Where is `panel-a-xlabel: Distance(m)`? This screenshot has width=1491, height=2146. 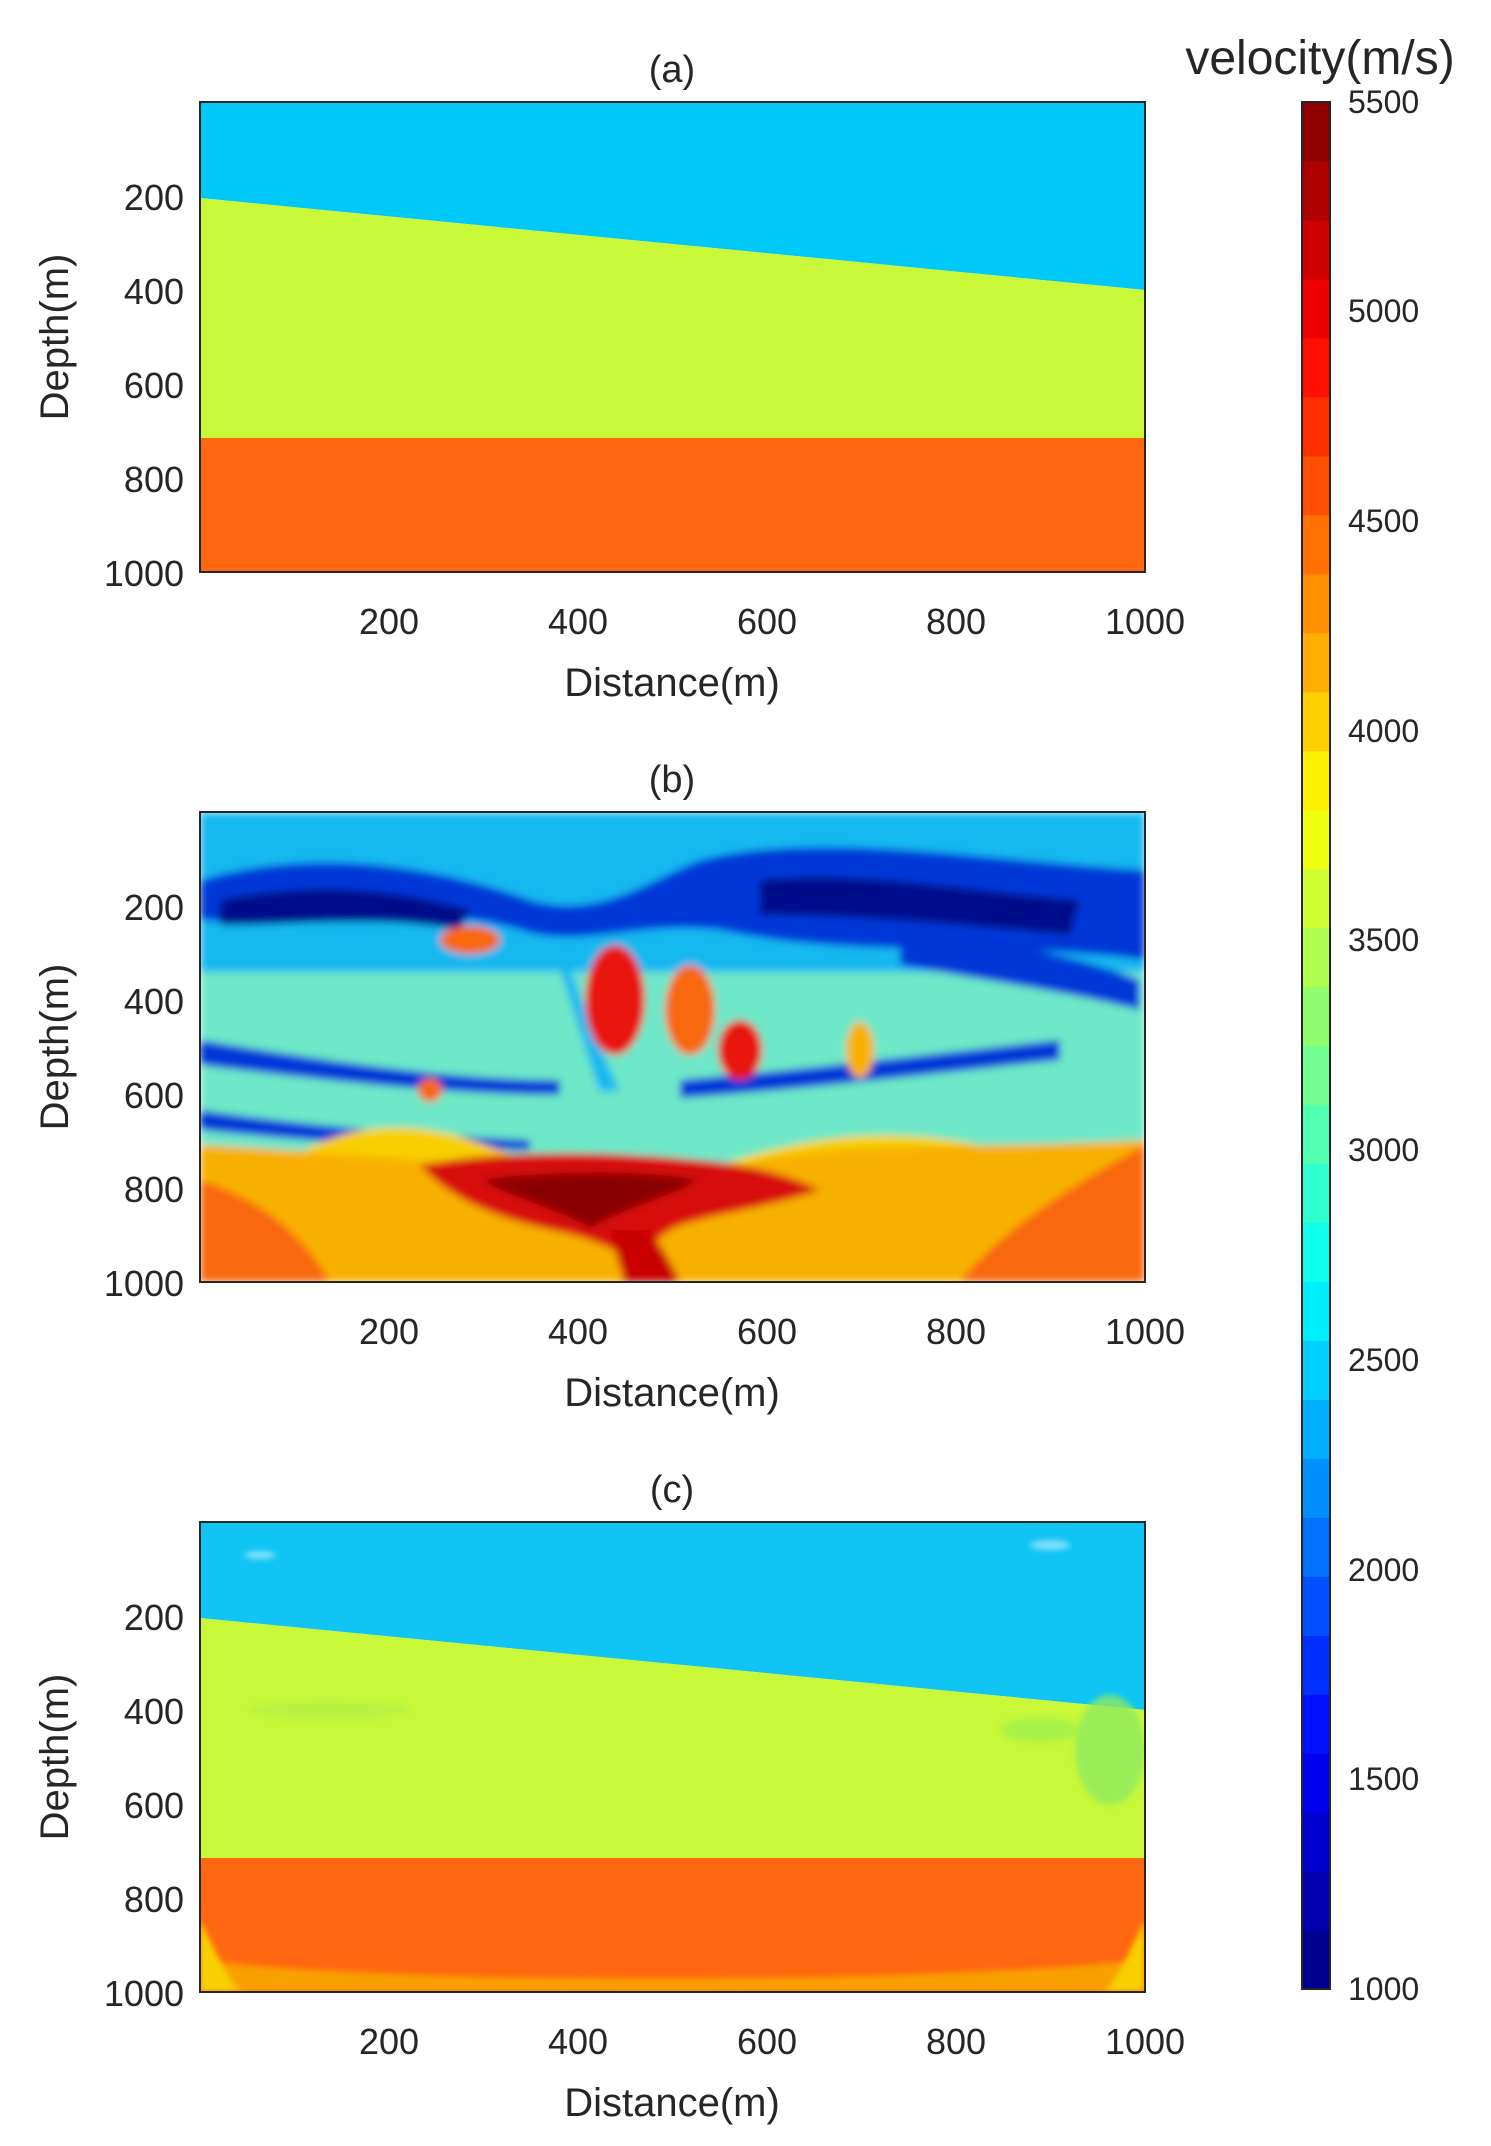
panel-a-xlabel: Distance(m) is located at coordinates (672, 683).